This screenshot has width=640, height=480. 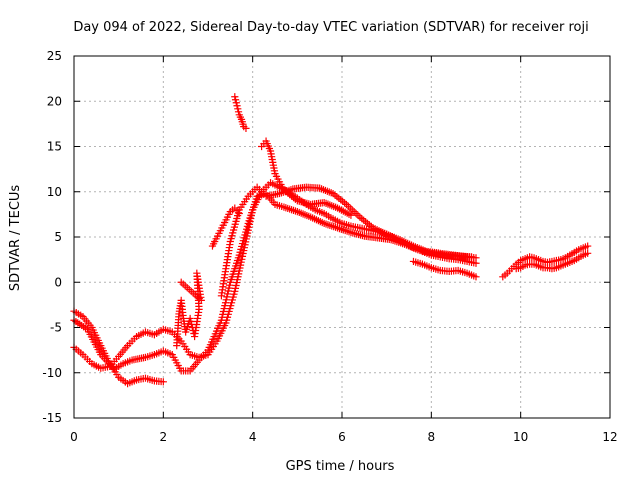 I want to click on x-tick-label: 10, so click(x=520, y=437).